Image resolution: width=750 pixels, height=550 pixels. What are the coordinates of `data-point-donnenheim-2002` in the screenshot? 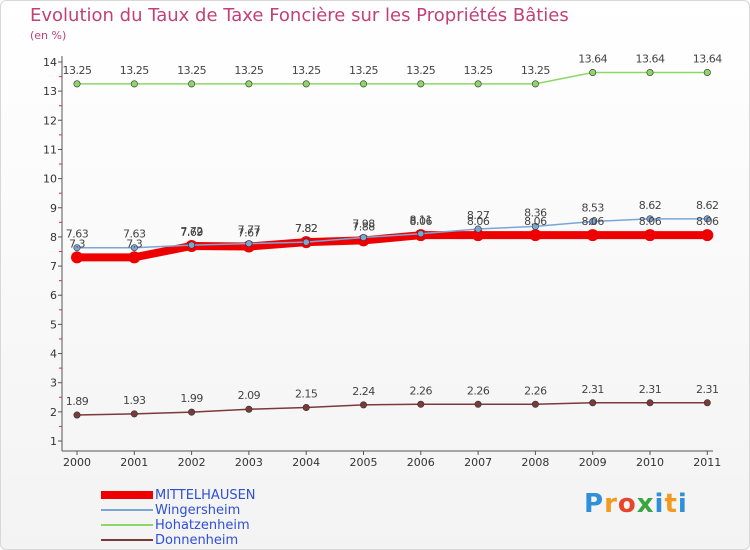 It's located at (192, 412).